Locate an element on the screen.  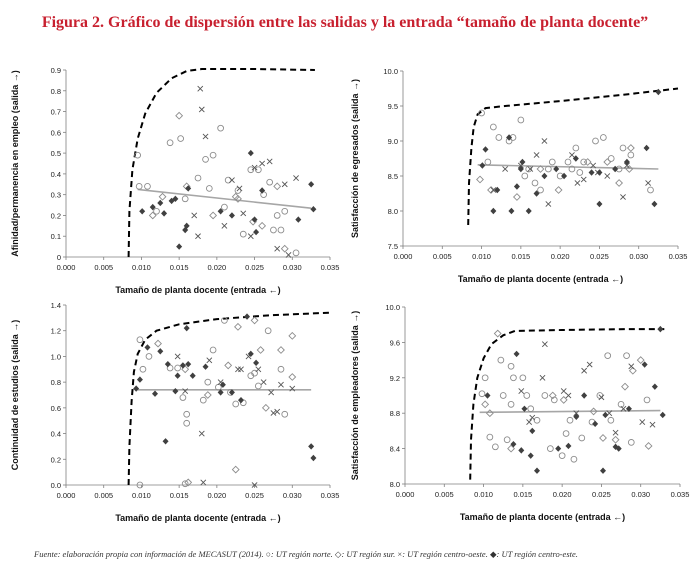
y-tick-label: 9.5 is located at coordinates (393, 106).